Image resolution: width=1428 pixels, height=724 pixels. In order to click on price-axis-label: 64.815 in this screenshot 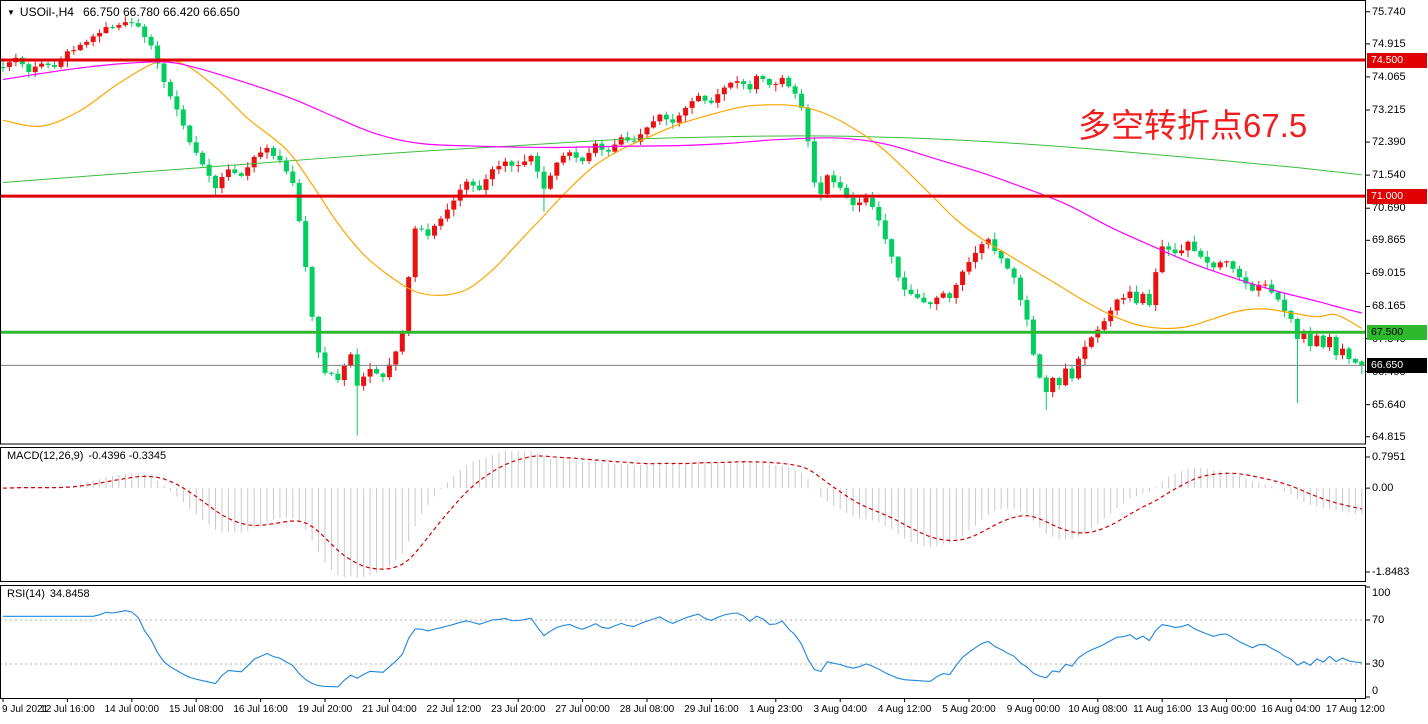, I will do `click(1389, 436)`.